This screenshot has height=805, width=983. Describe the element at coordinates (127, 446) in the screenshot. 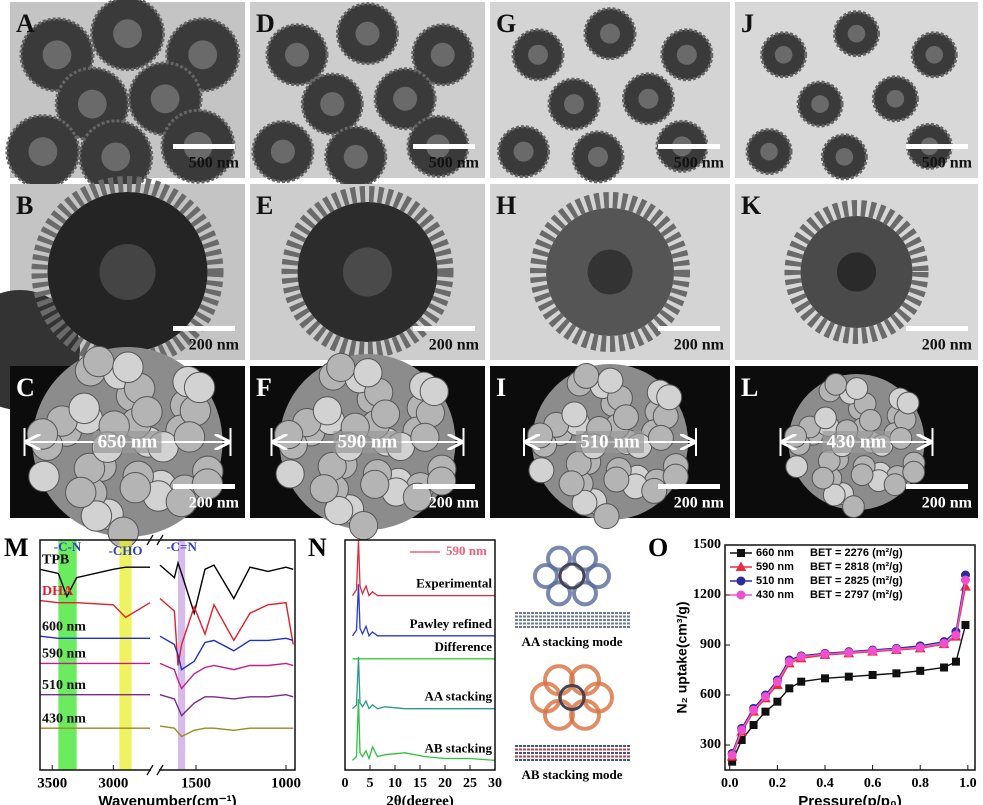

I see `panel: 650 nm C 200 nm` at that location.